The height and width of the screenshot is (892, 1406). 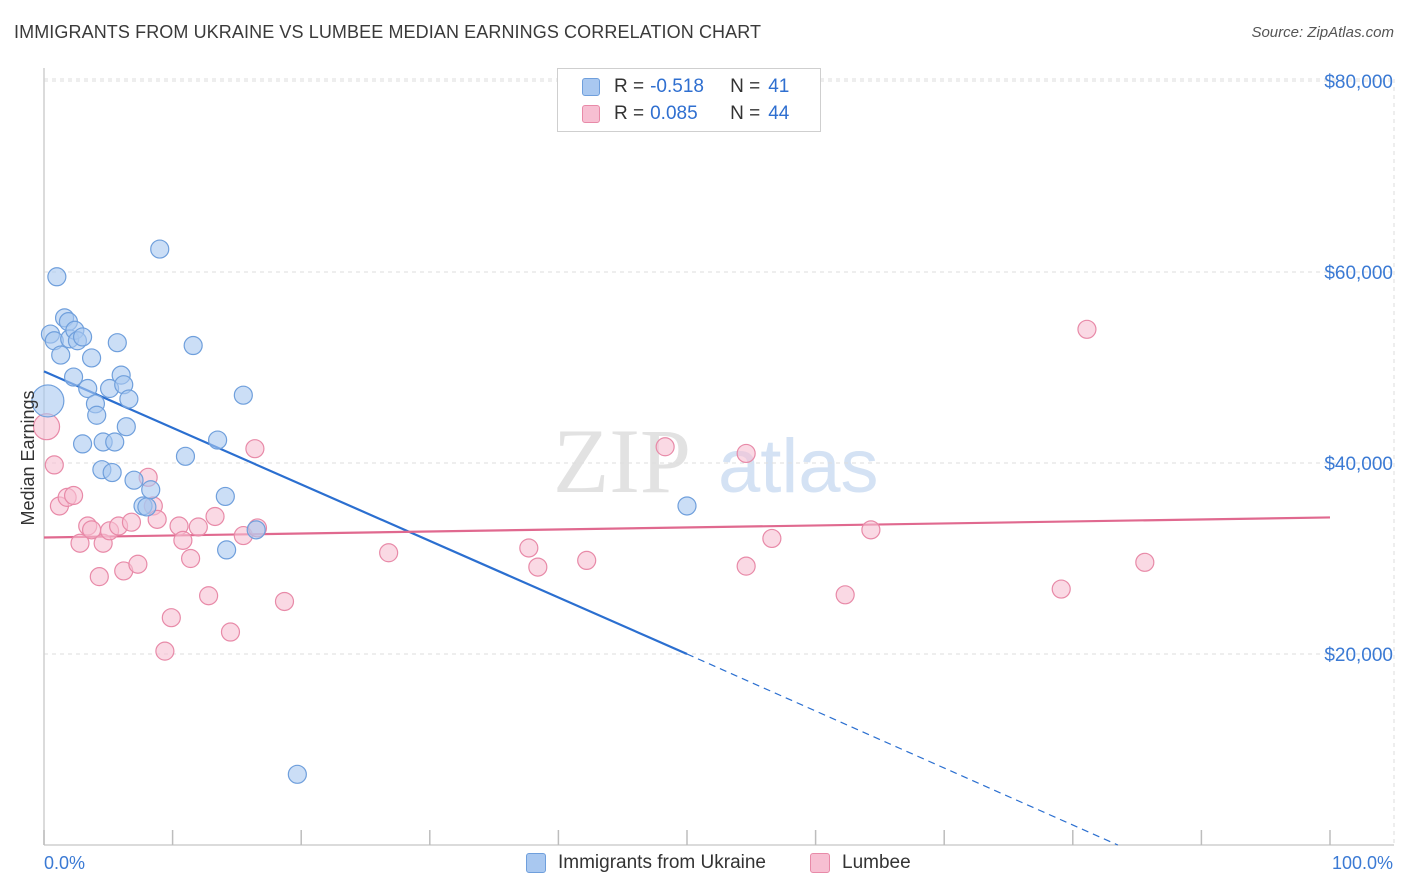 I want to click on x-tick-label: 100.0%, so click(x=1362, y=863).